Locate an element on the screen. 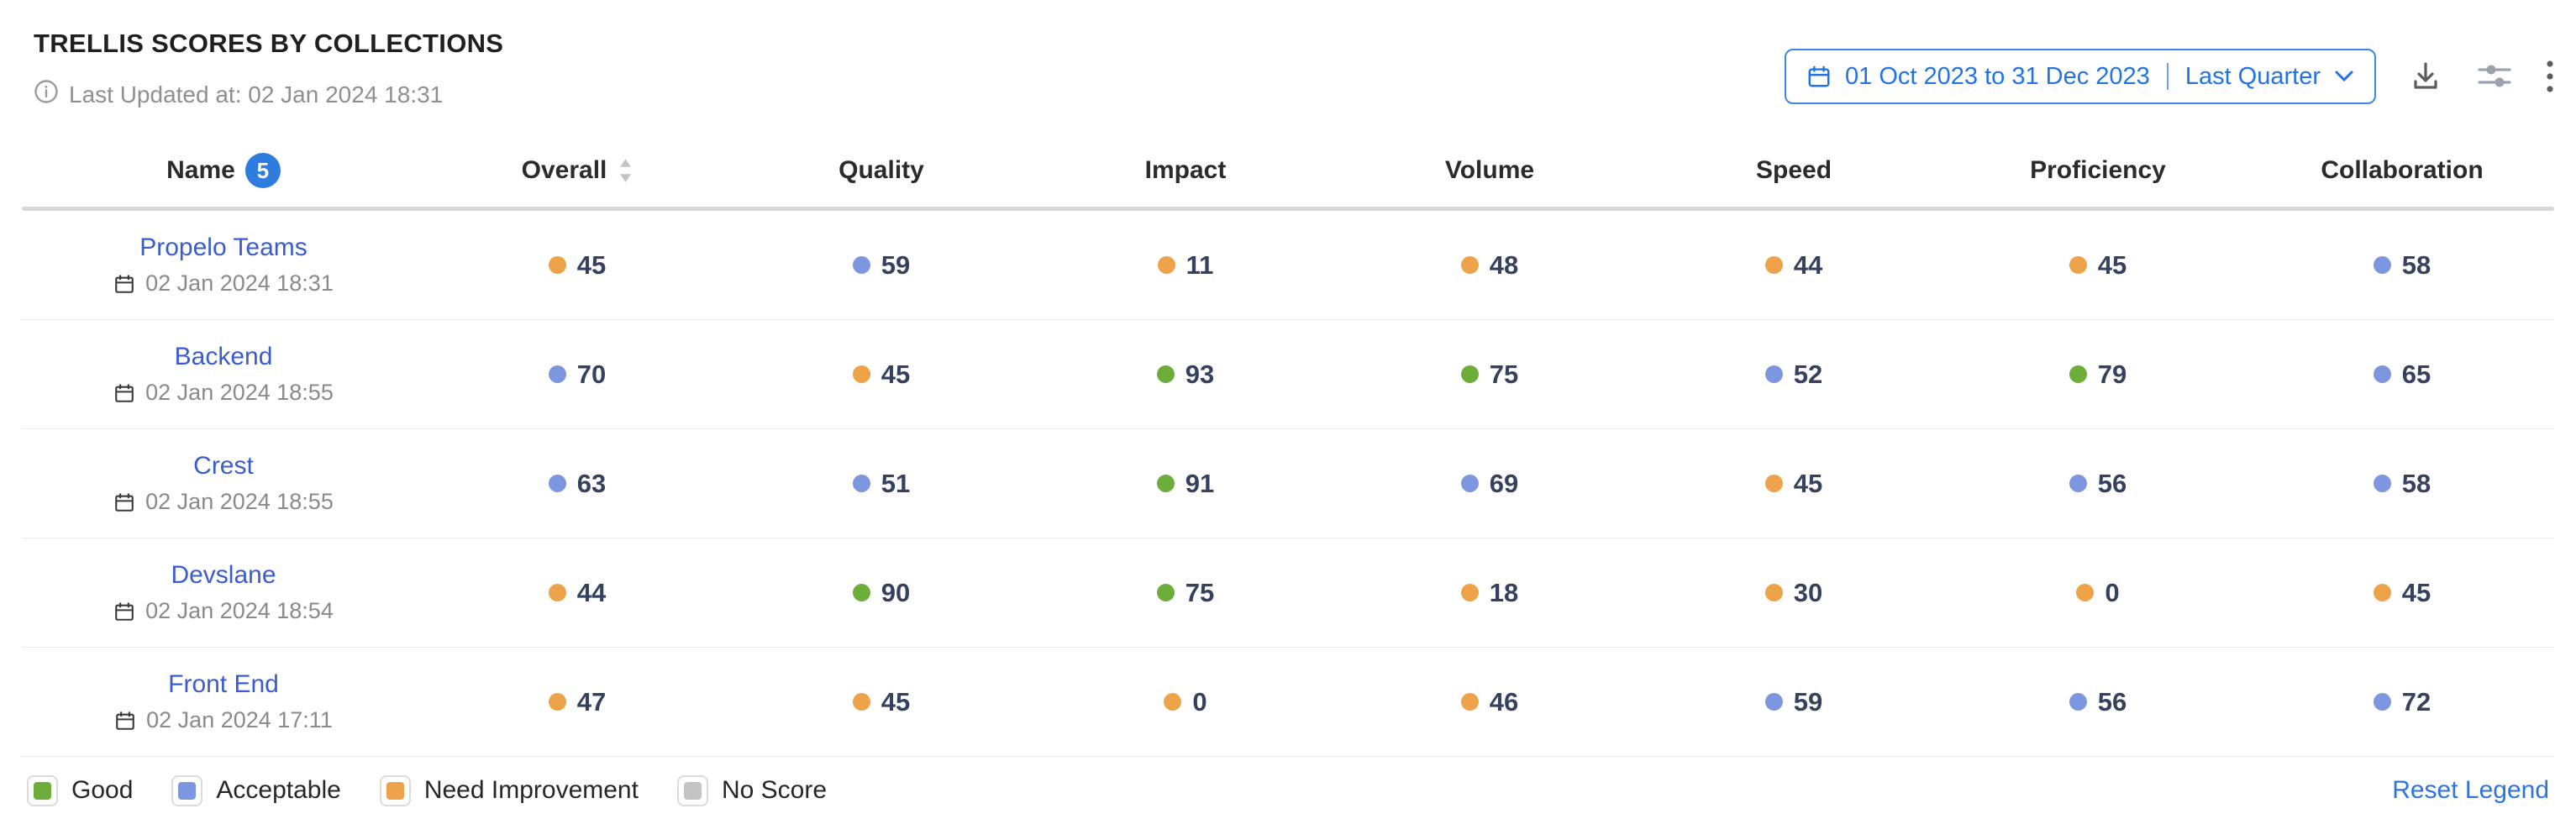 This screenshot has height=840, width=2576. score-cell-volume: 69 is located at coordinates (1490, 484).